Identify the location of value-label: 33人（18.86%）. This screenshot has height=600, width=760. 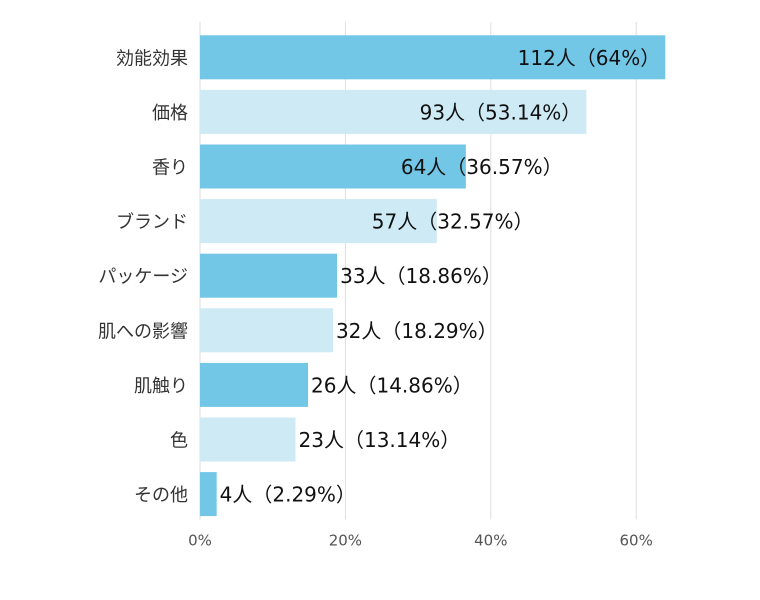
(421, 276).